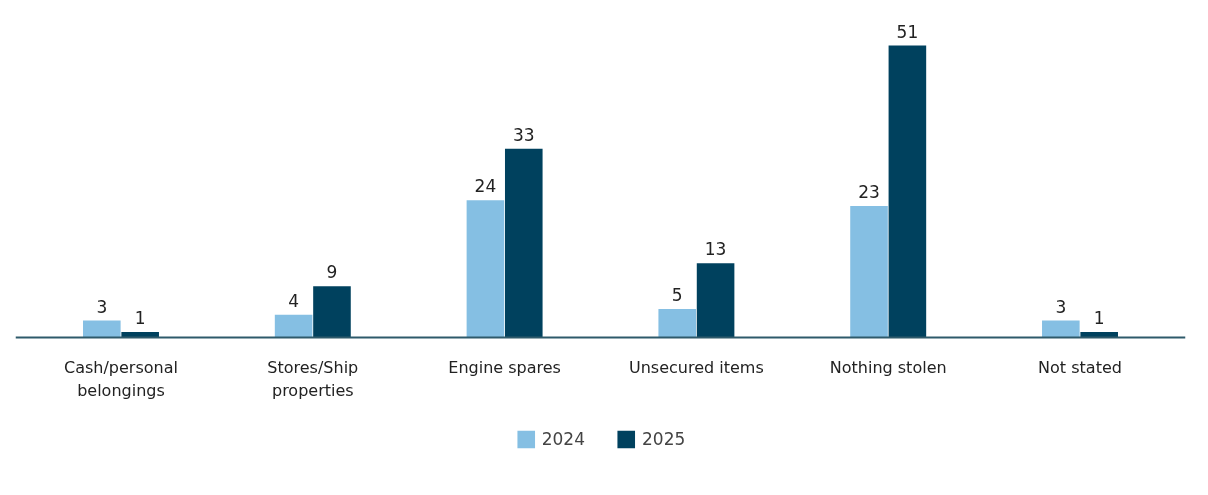 The height and width of the screenshot is (495, 1208). I want to click on data-label: 9, so click(332, 272).